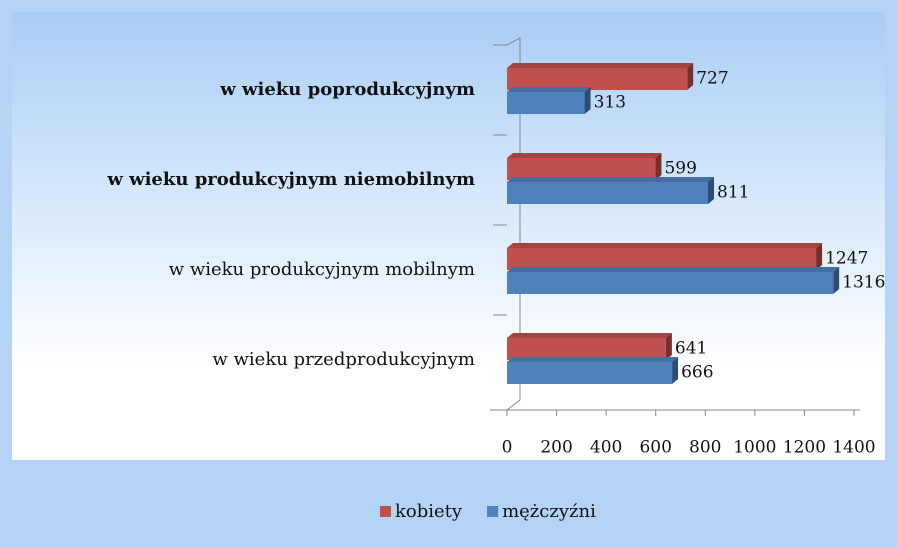 The width and height of the screenshot is (897, 548). What do you see at coordinates (549, 511) in the screenshot?
I see `legend-label: mężczyźni` at bounding box center [549, 511].